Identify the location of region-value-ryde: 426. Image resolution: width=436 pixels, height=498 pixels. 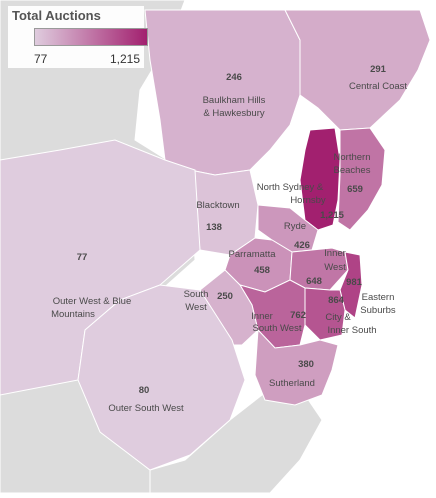
(302, 245).